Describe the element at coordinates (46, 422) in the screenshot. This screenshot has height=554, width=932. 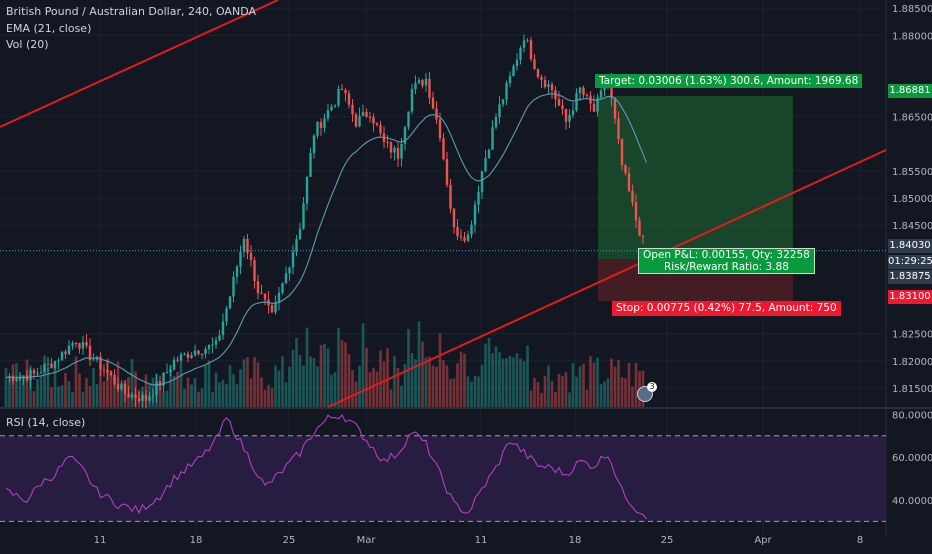
I see `rsi-legend: RSI (14, close)` at that location.